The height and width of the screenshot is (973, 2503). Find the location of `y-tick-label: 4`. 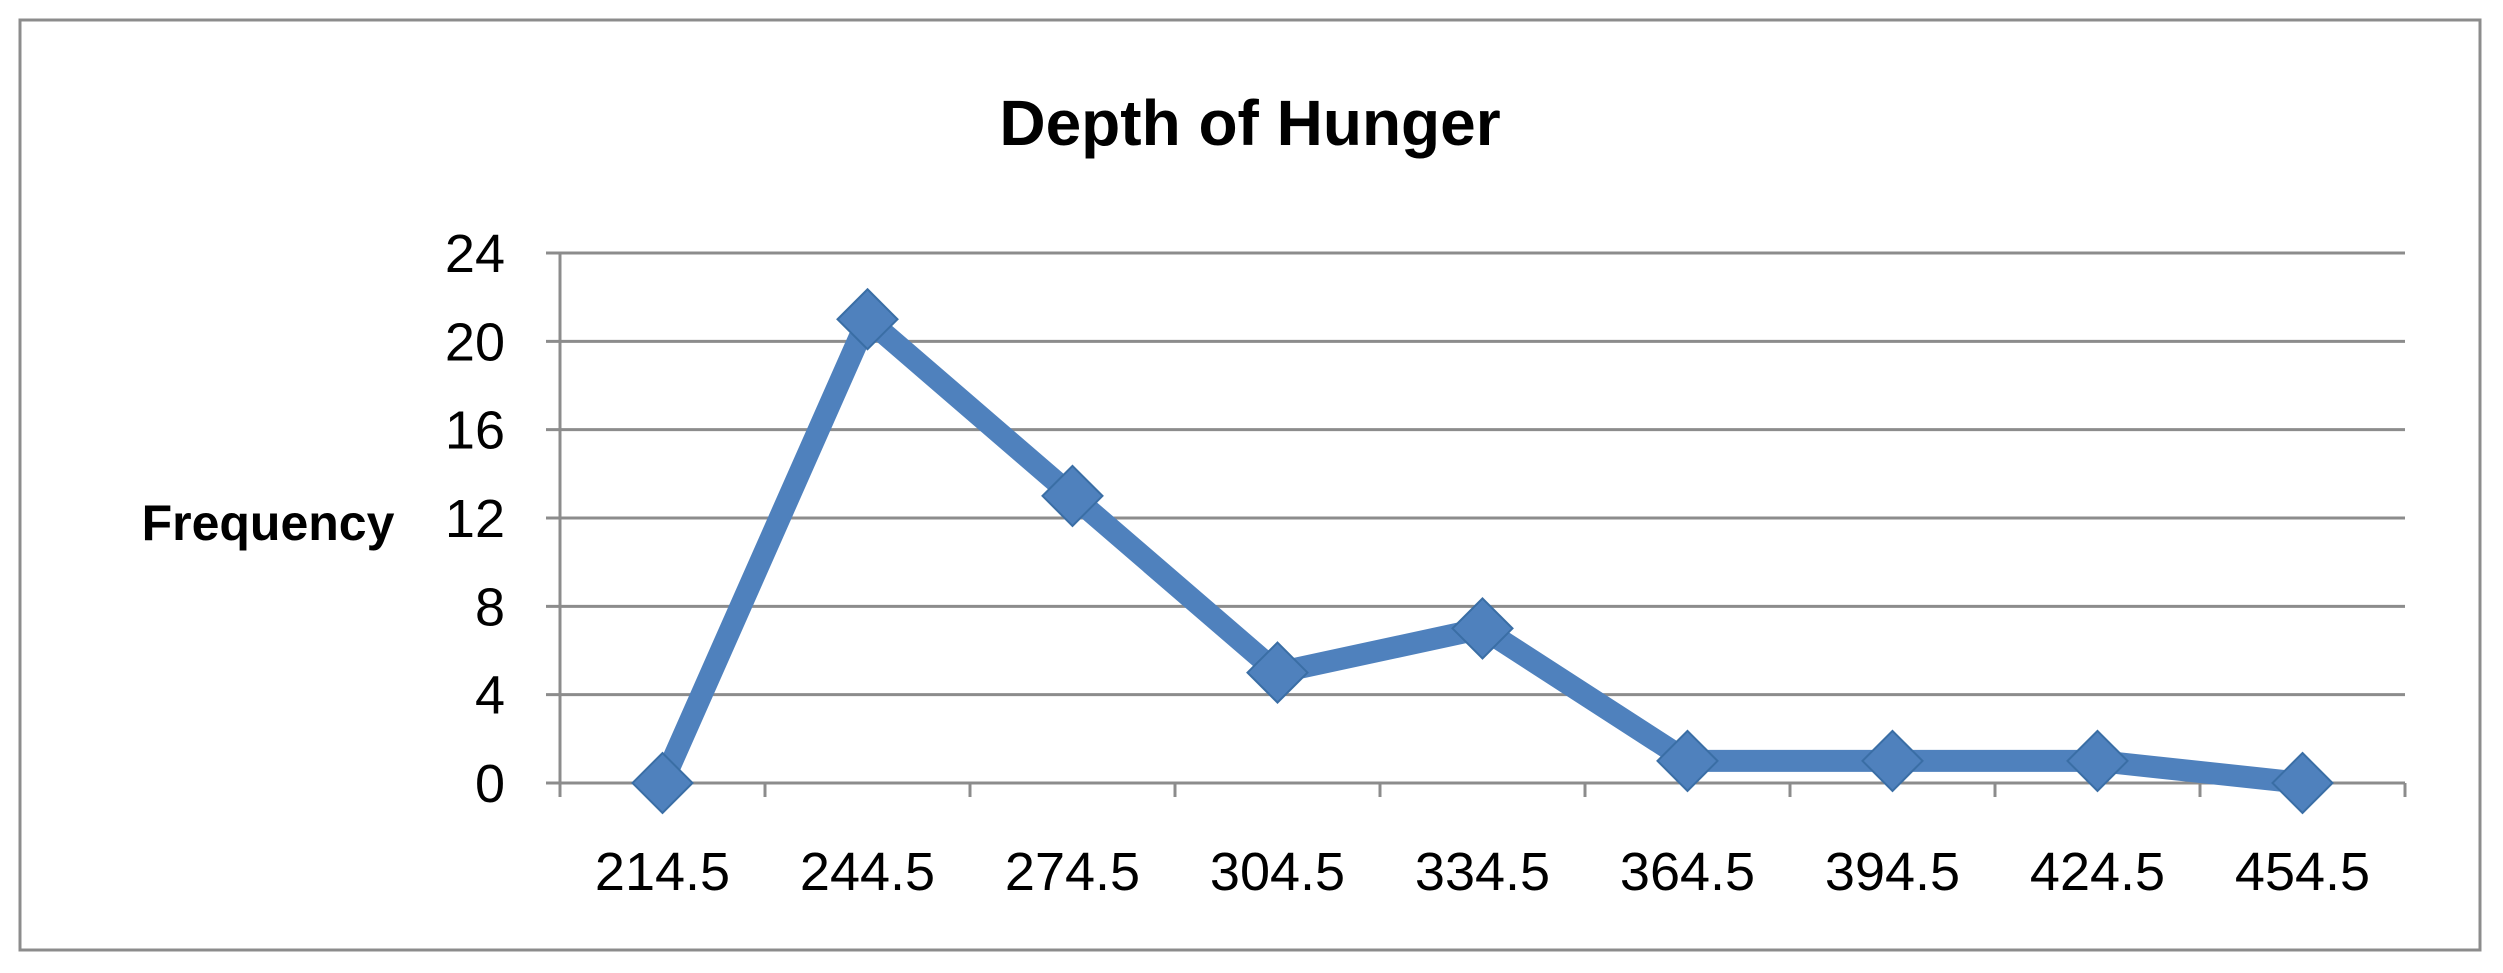

y-tick-label: 4 is located at coordinates (490, 696).